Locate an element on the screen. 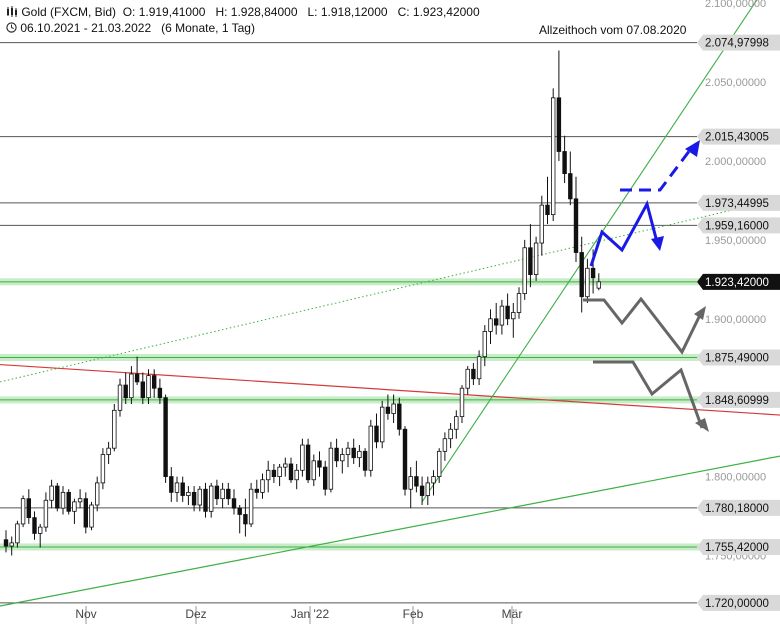  level-price-label: 2.015,43005 is located at coordinates (737, 138).